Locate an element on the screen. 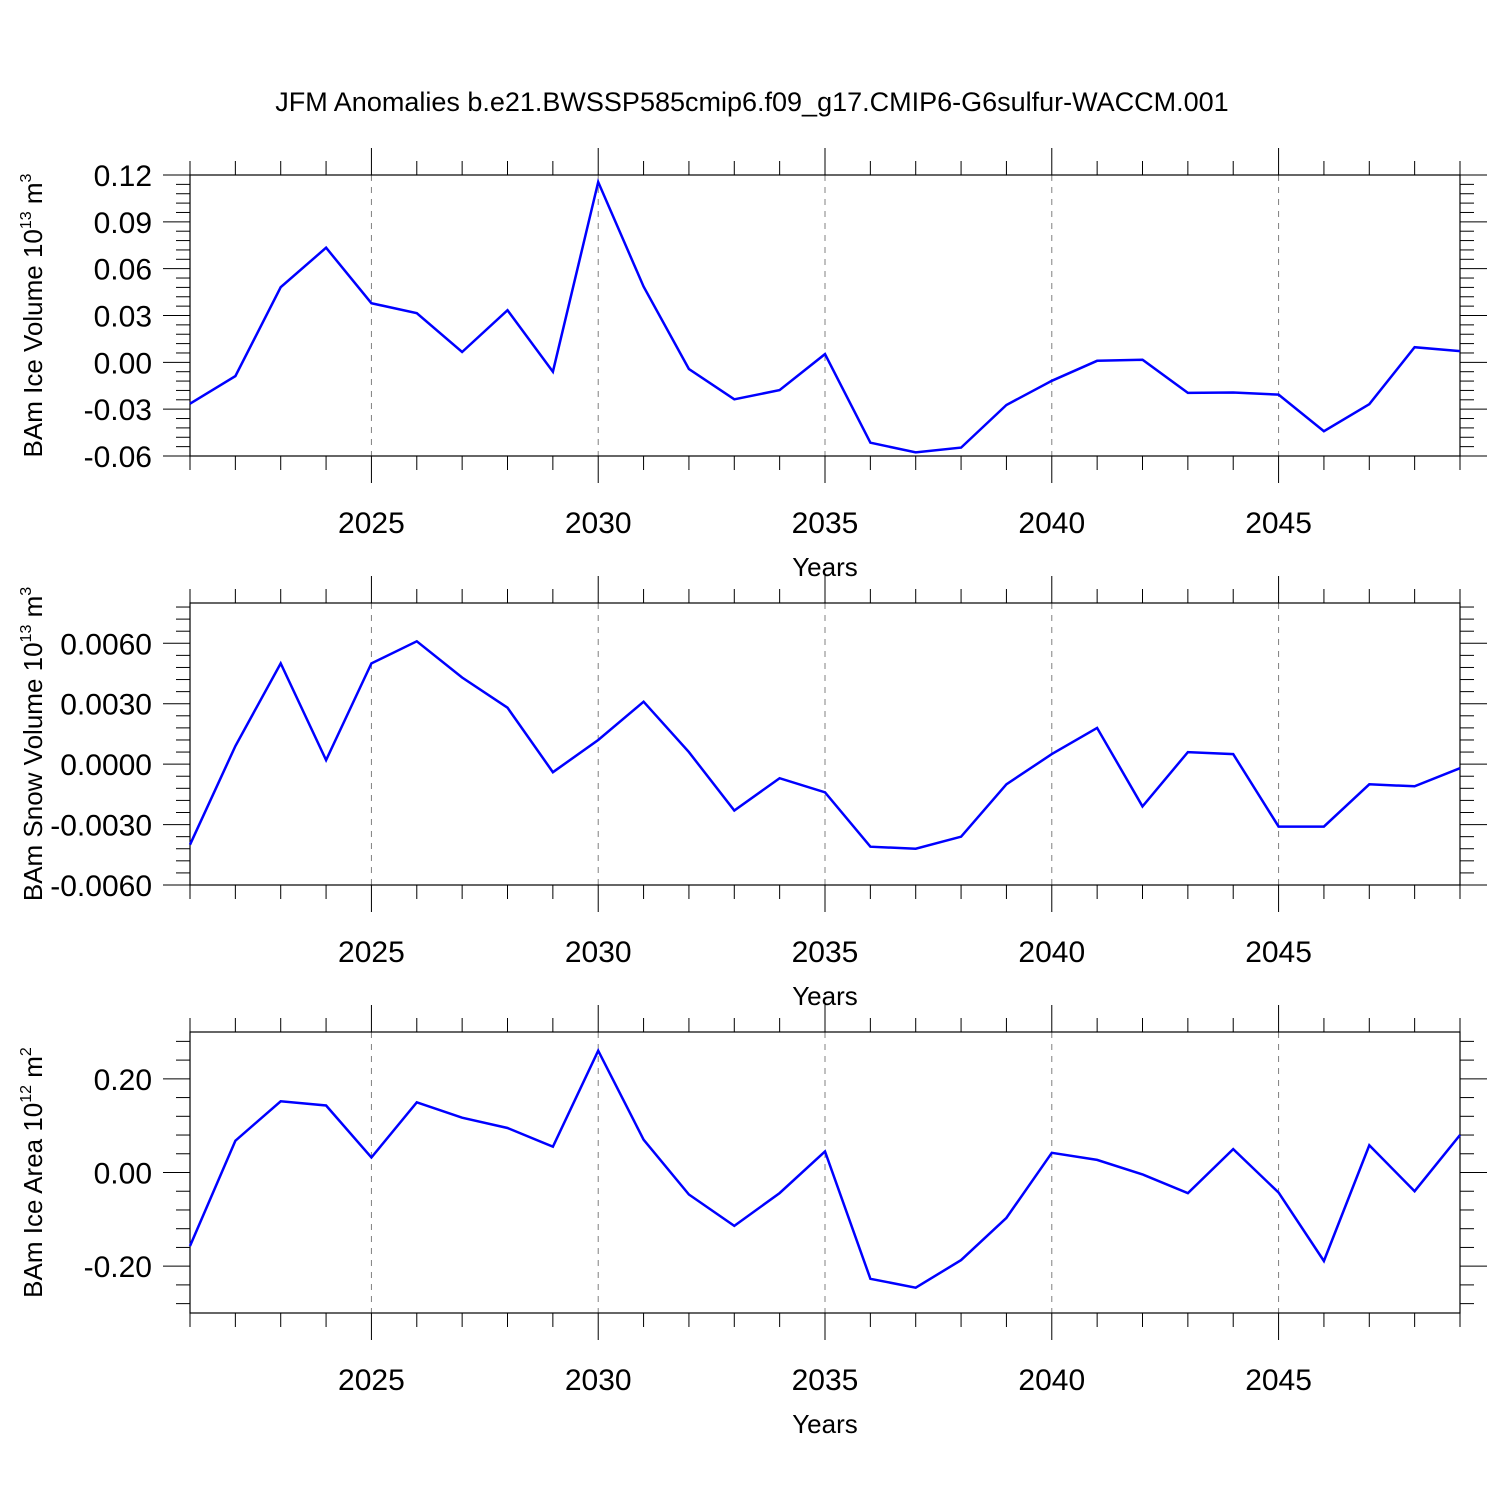 The height and width of the screenshot is (1500, 1500). y-axis-label: BAm Snow Volume 1013 m3 is located at coordinates (33, 744).